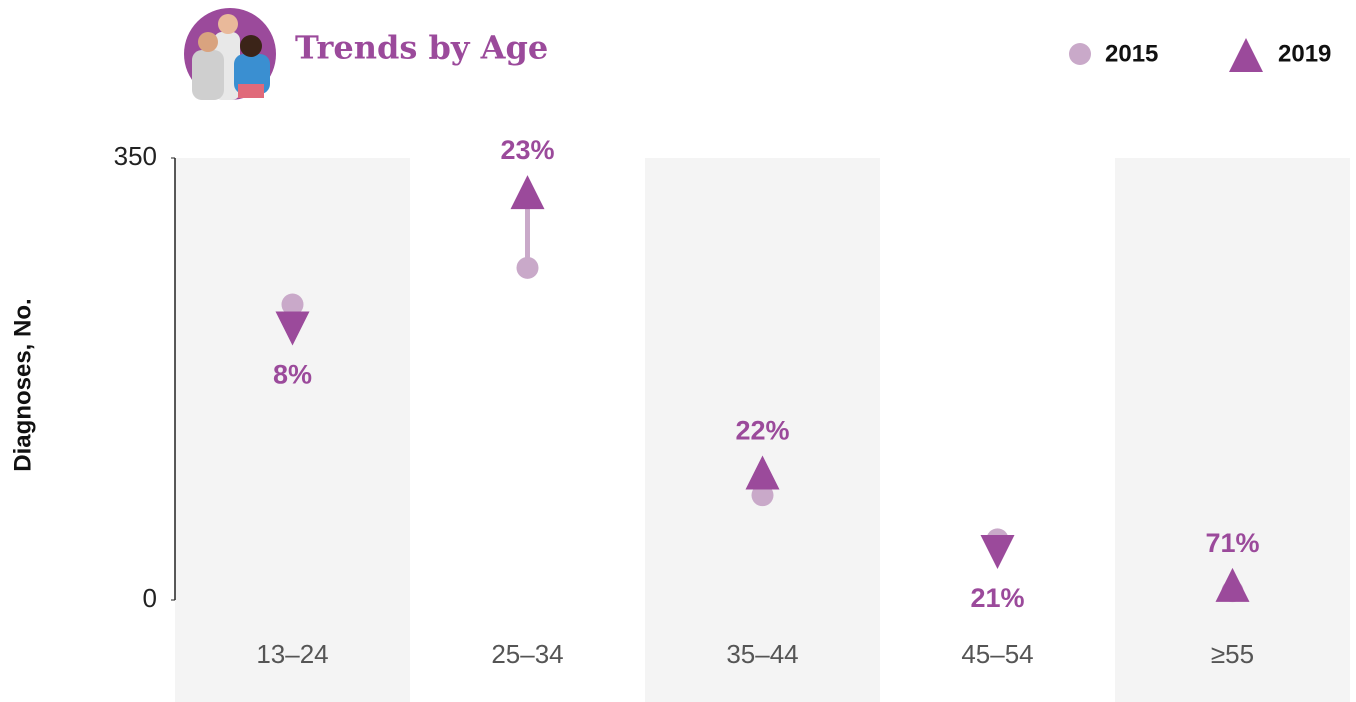 The image size is (1356, 702). I want to click on legend-label: 2019, so click(1304, 53).